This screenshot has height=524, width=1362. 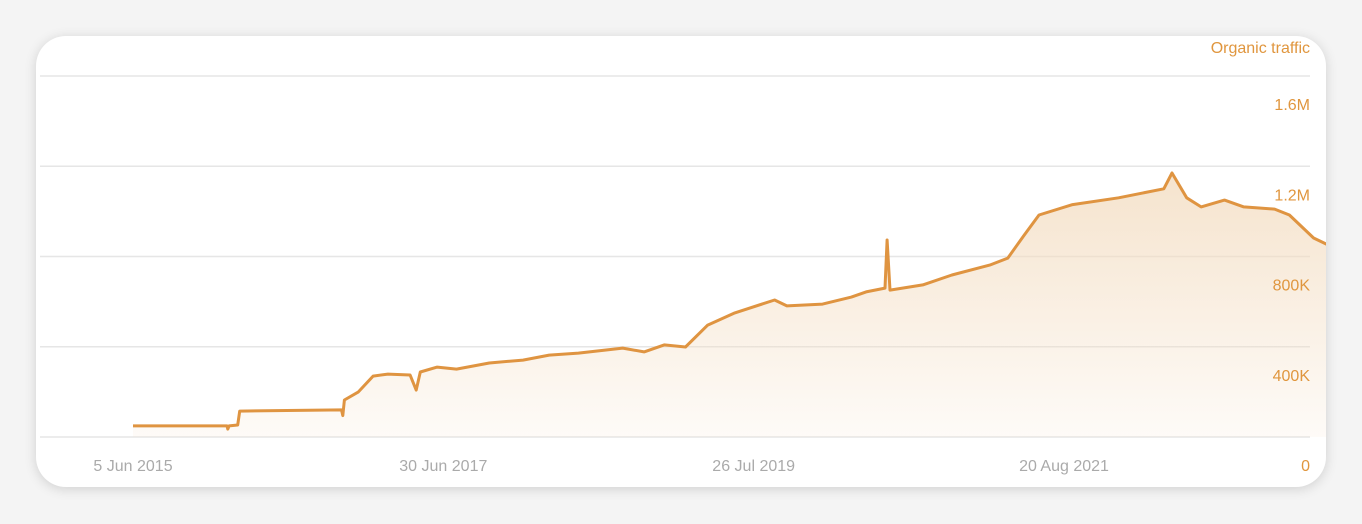 I want to click on x-tick-label: 30 Jun 2017, so click(x=443, y=466).